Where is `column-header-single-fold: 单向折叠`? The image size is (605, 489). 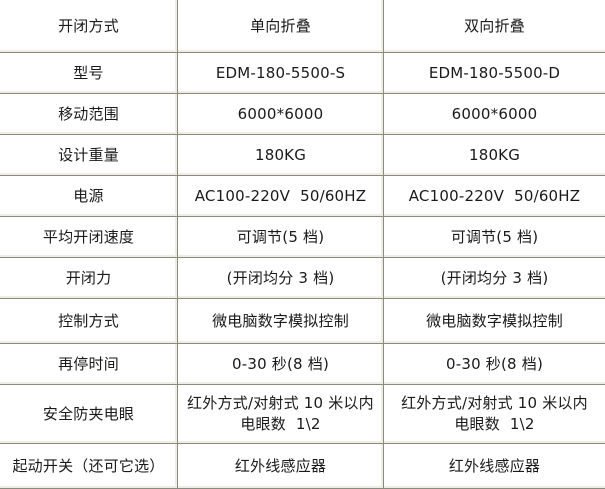 column-header-single-fold: 单向折叠 is located at coordinates (281, 26).